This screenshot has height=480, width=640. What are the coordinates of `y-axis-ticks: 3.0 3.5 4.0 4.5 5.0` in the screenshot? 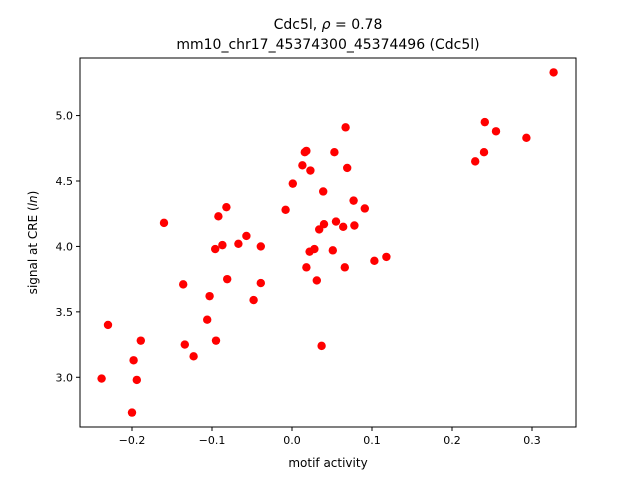 It's located at (68, 247).